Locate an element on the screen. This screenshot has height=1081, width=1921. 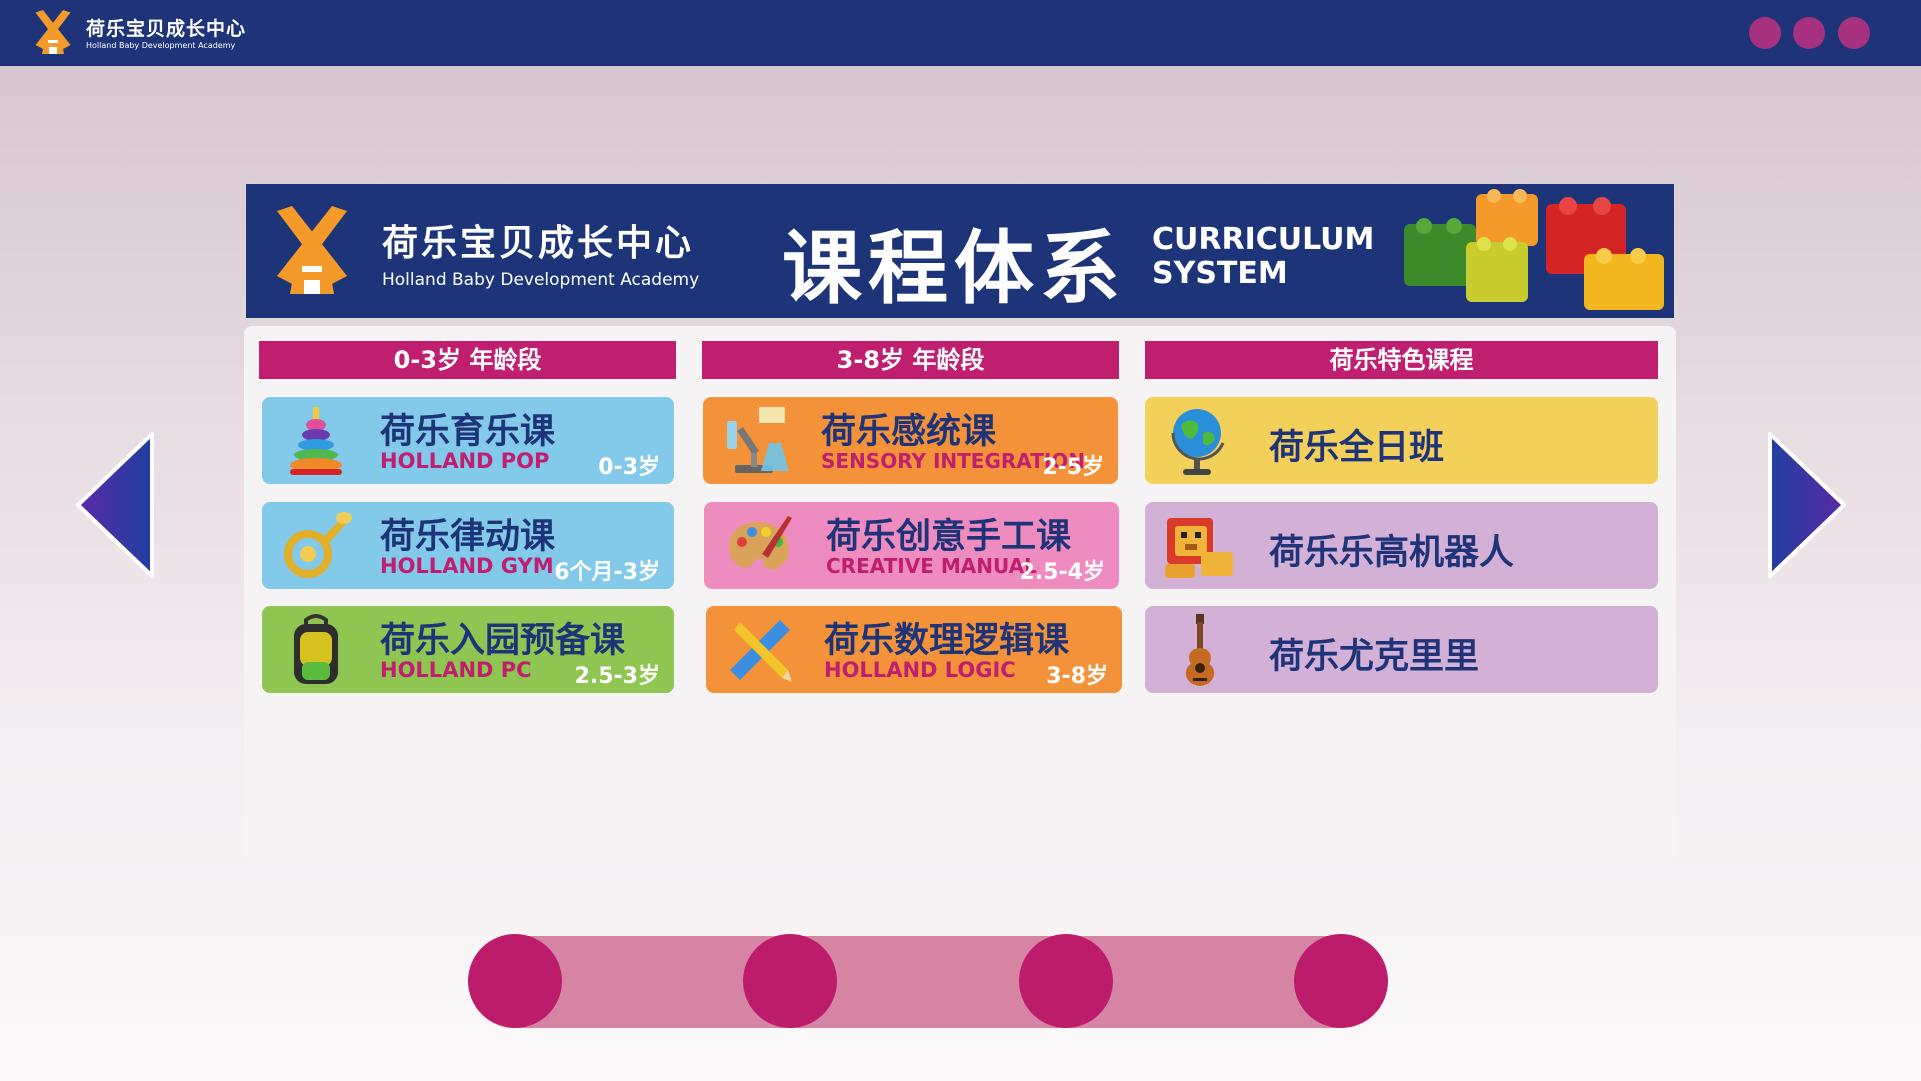
app-title: 荷乐宝贝成长中心 is located at coordinates (166, 29).